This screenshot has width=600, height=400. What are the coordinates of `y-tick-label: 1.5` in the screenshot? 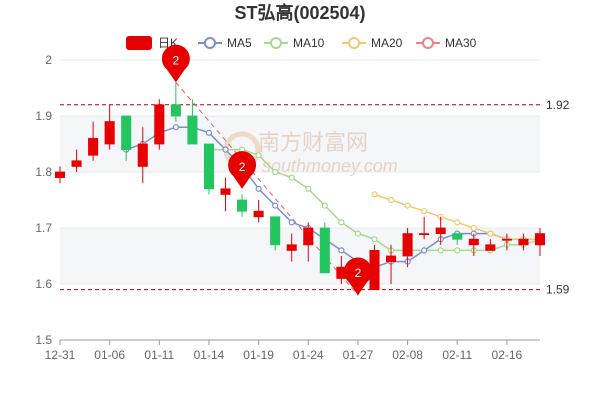 It's located at (43, 340).